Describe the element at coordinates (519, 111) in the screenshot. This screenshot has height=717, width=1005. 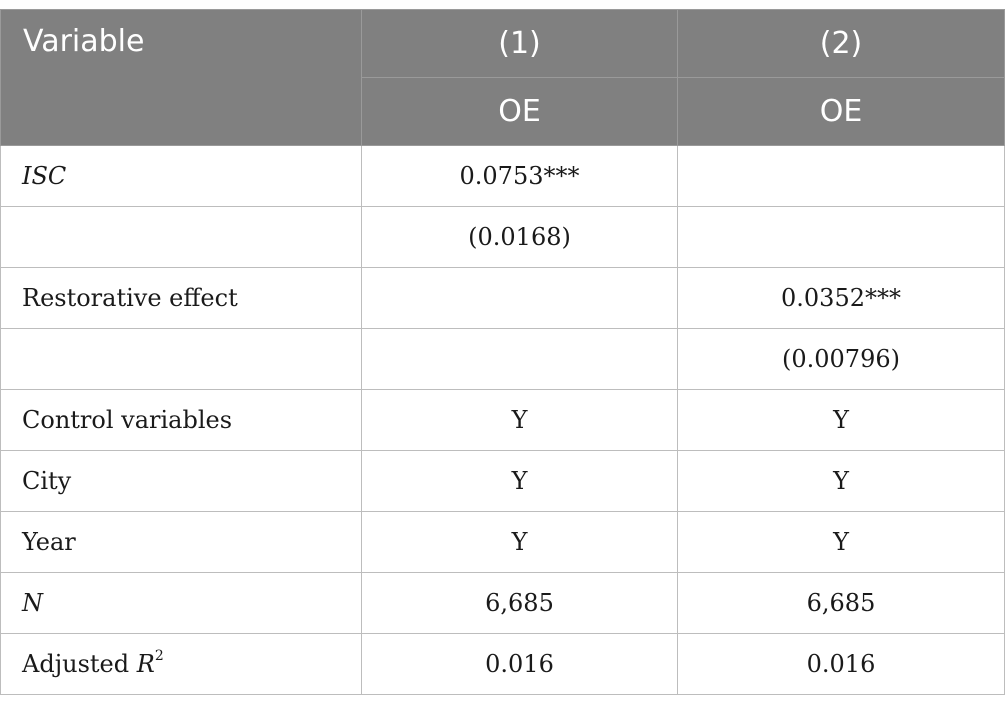
I see `header-dependent-1: OE` at that location.